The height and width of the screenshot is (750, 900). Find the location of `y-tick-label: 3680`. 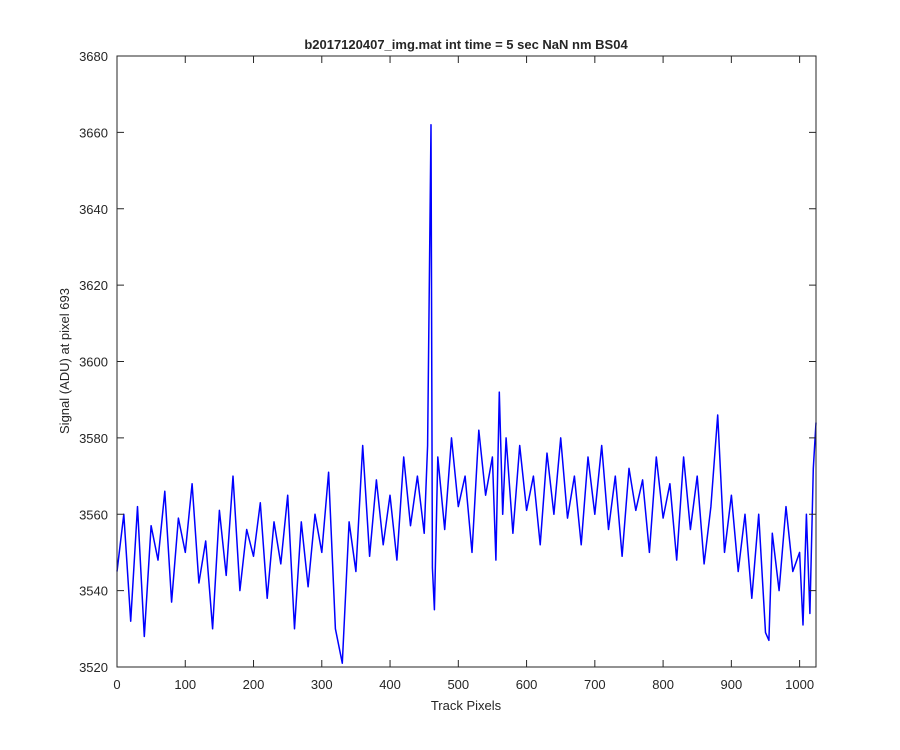

y-tick-label: 3680 is located at coordinates (93, 56).